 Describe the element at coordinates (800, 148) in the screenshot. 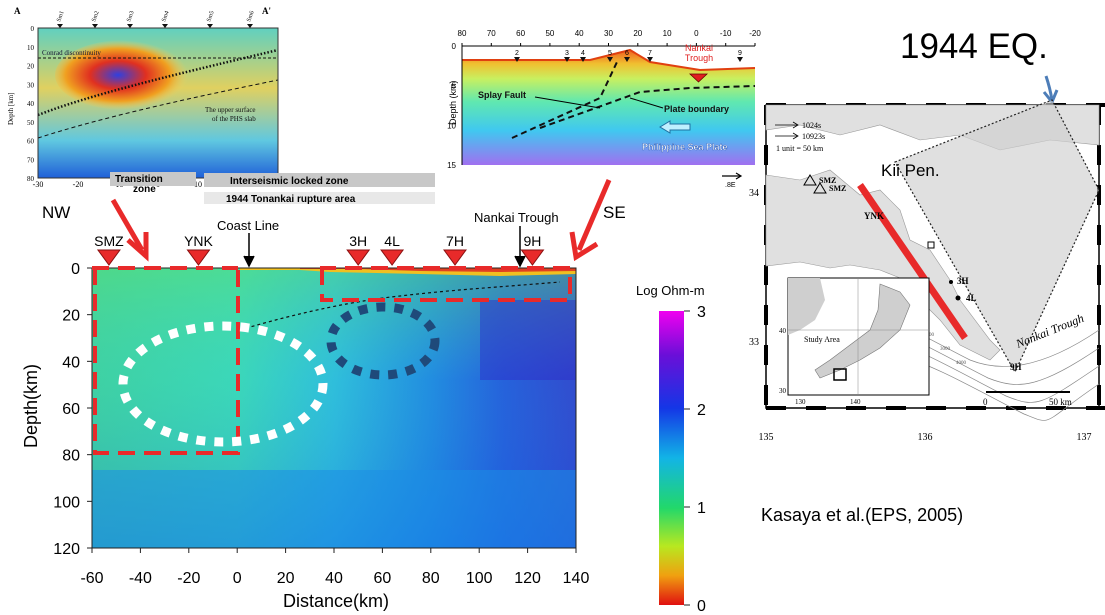

I see `legend-unit: 1 unit = 50 km` at that location.